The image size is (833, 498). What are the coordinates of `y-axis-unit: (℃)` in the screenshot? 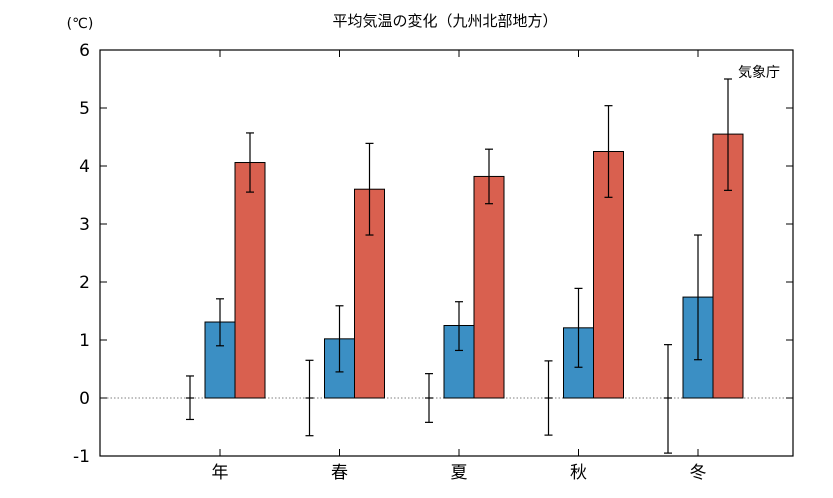 It's located at (80, 24).